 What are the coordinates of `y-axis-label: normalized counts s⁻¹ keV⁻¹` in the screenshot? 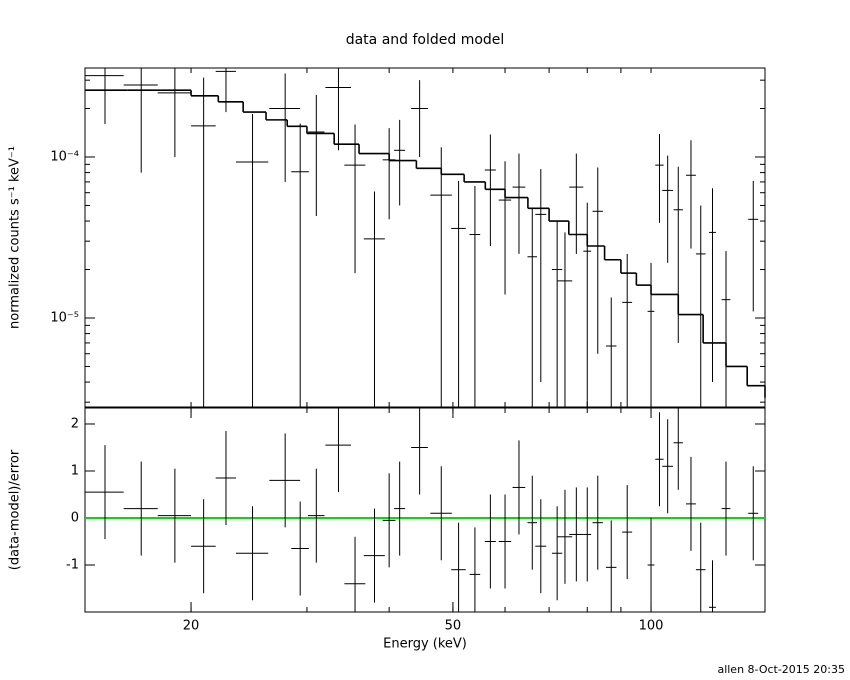 It's located at (15, 237).